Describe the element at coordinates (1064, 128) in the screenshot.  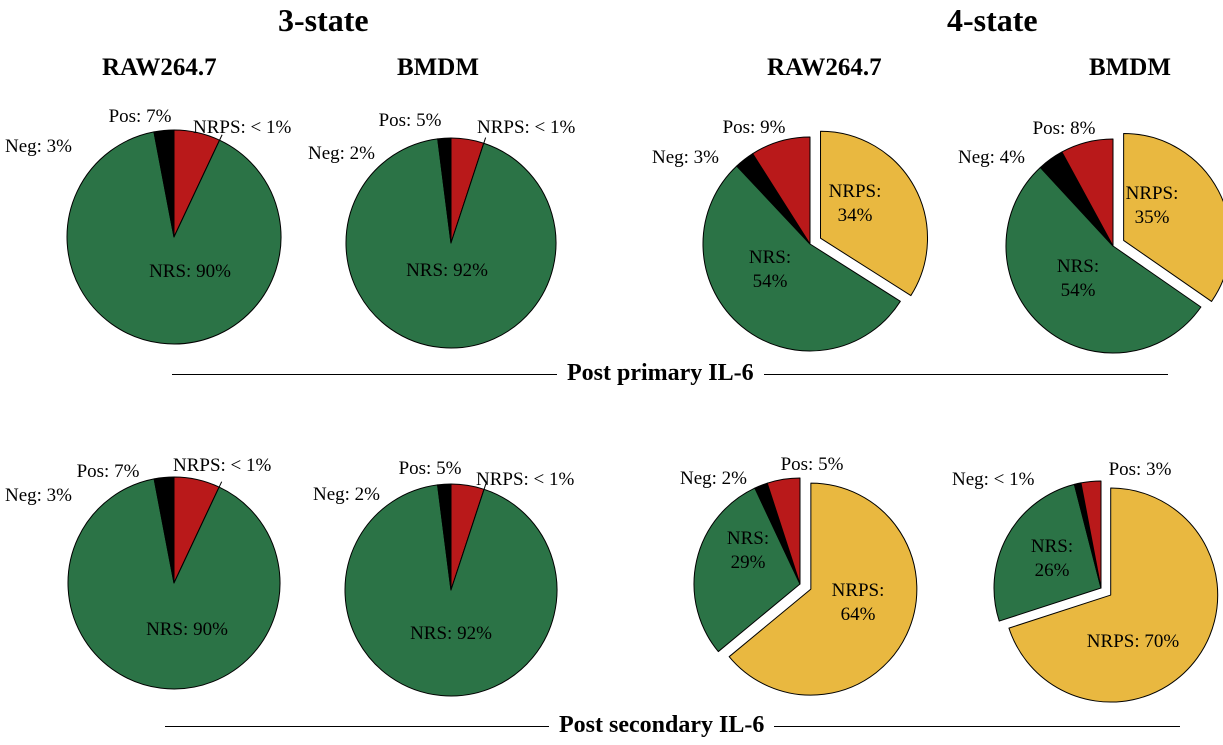
I see `pie-label-pos: Pos: 8%` at that location.